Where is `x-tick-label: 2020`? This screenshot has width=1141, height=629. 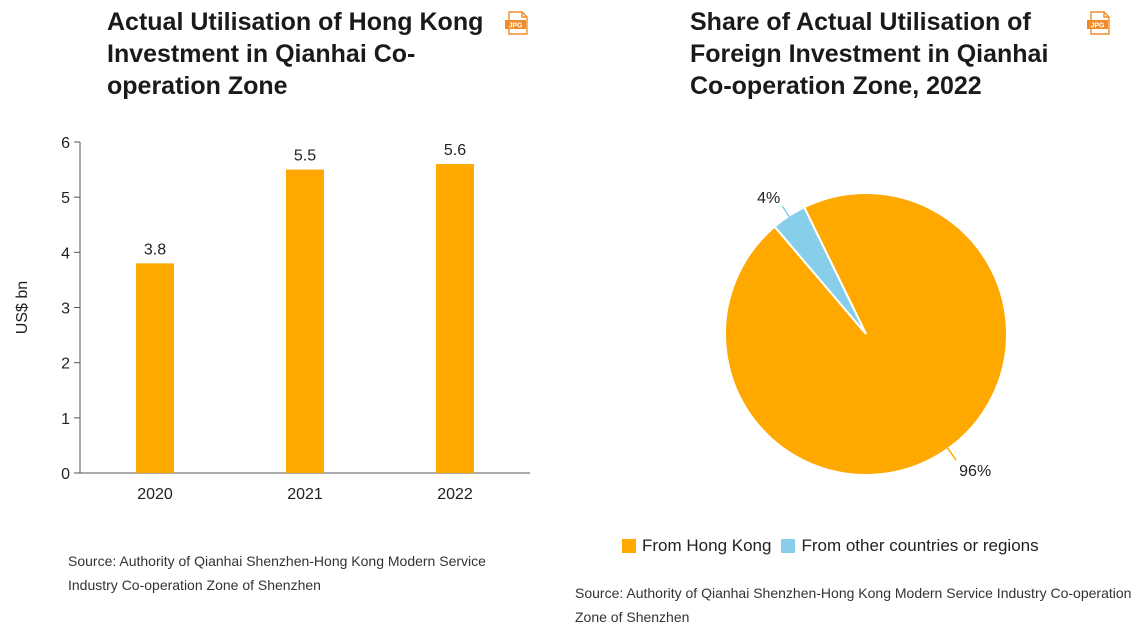
x-tick-label: 2020 is located at coordinates (155, 494).